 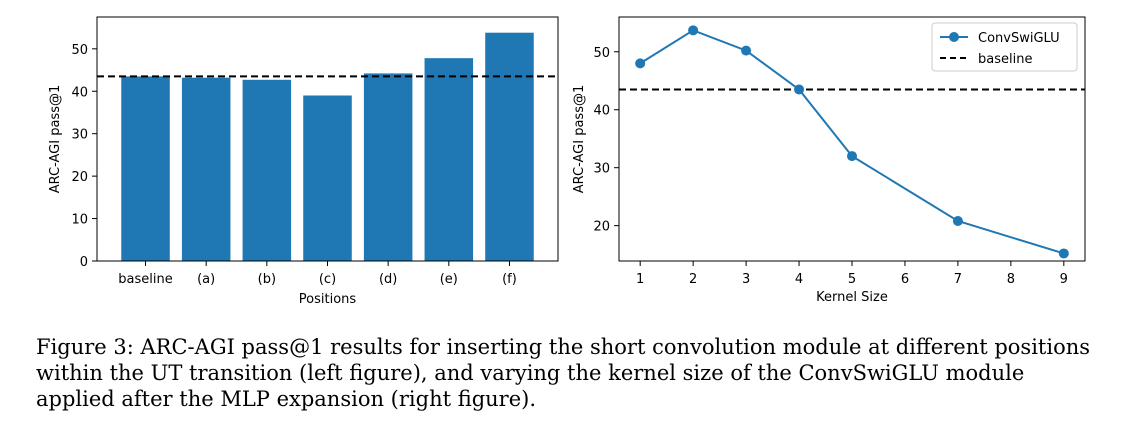 What do you see at coordinates (799, 279) in the screenshot?
I see `x-tick-label-3: 4` at bounding box center [799, 279].